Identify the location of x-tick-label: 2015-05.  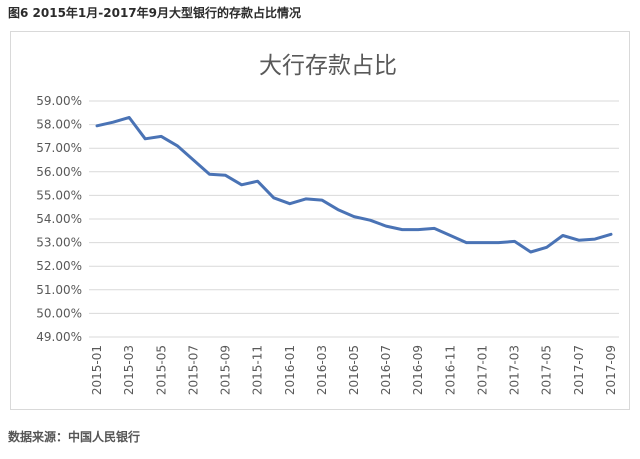
(161, 370).